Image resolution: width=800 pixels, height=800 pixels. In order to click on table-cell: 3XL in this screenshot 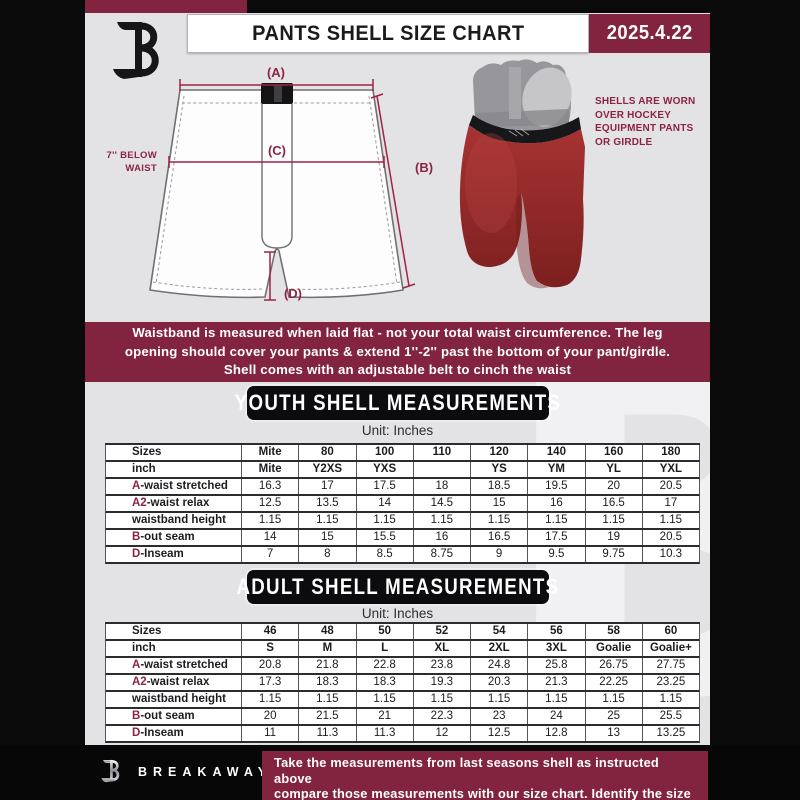, I will do `click(555, 648)`.